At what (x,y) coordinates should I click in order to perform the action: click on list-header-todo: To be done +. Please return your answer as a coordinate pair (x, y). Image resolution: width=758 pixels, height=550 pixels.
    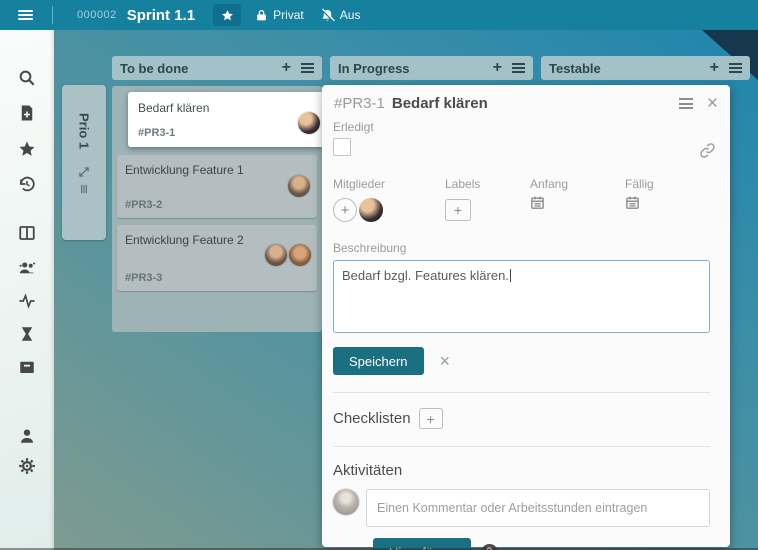
    Looking at the image, I should click on (217, 68).